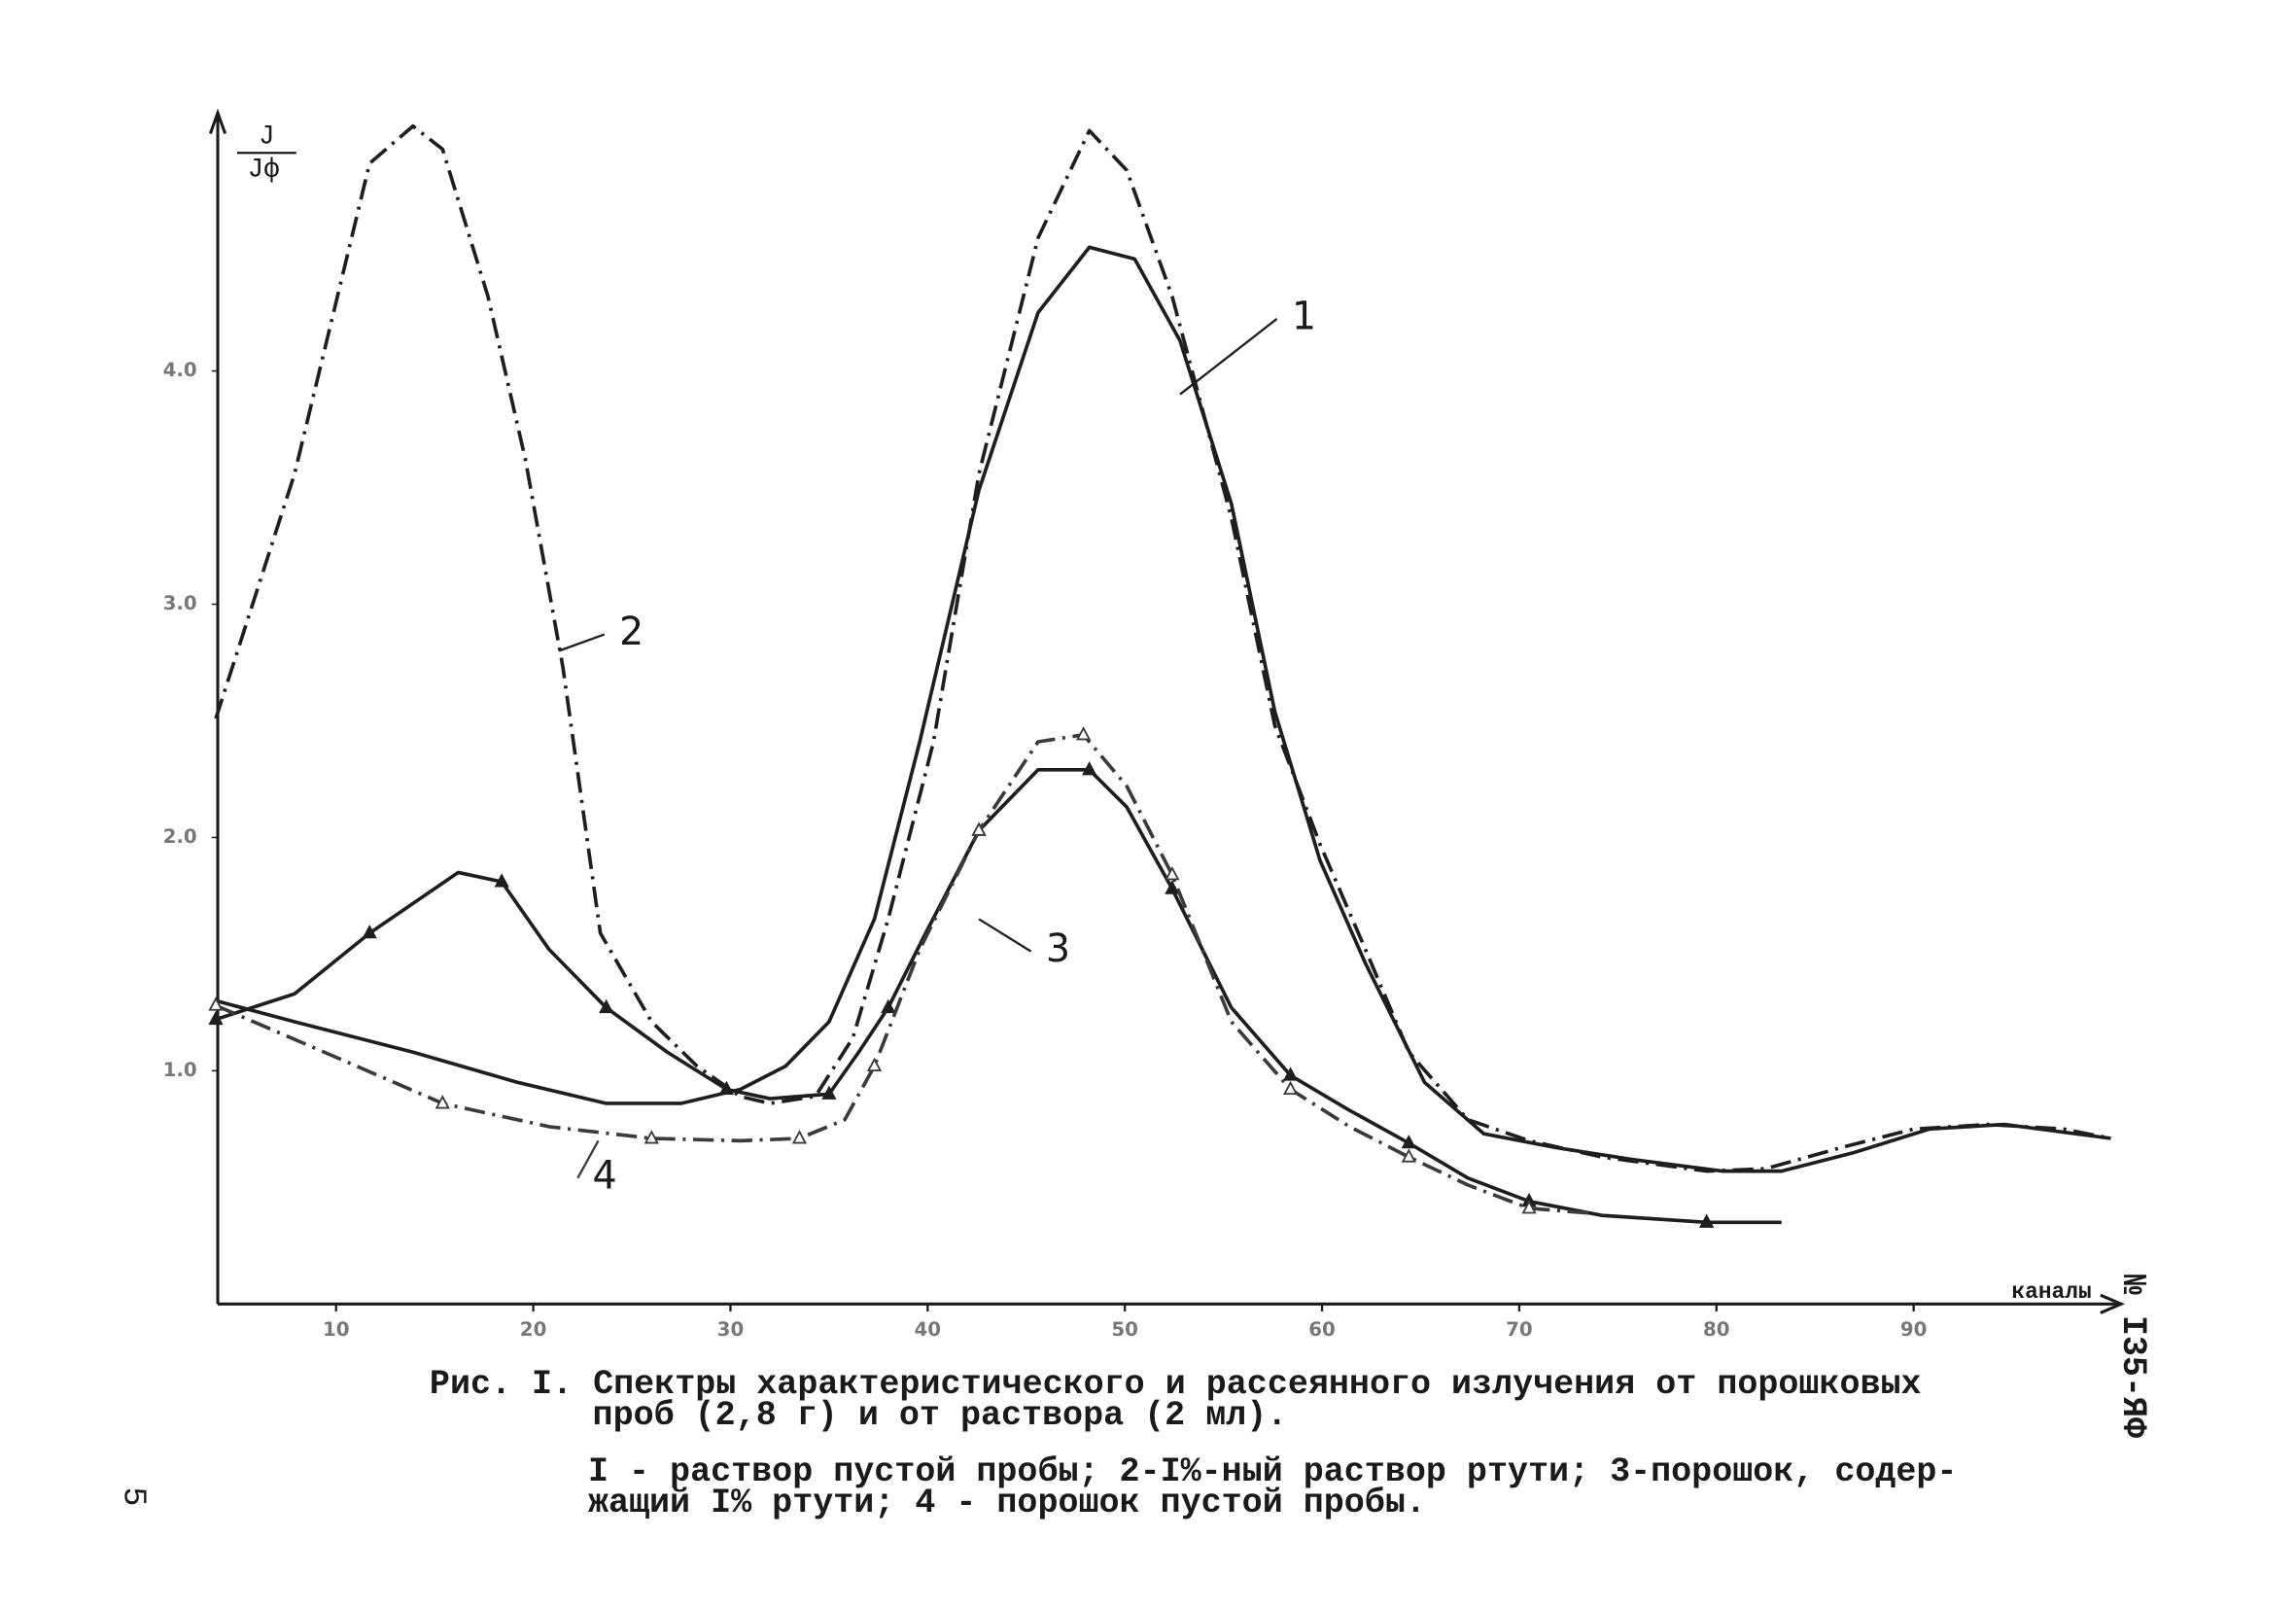 The width and height of the screenshot is (2296, 1608). What do you see at coordinates (1322, 1329) in the screenshot?
I see `x-tick-label: 60` at bounding box center [1322, 1329].